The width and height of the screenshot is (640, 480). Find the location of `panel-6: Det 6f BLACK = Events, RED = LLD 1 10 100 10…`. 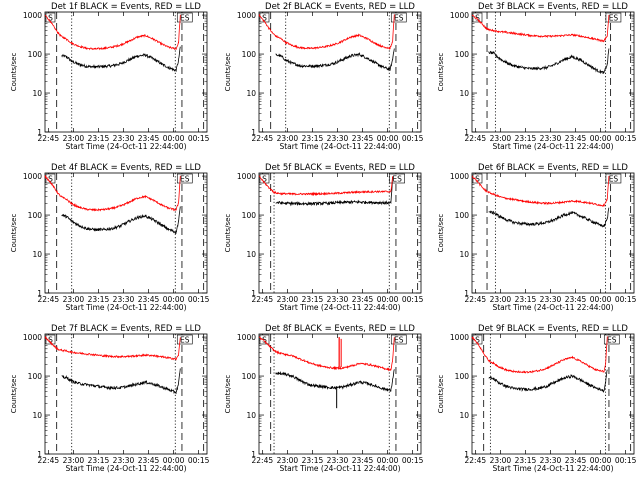

panel-6: Det 6f BLACK = Events, RED = LLD 1 10 100 10… is located at coordinates (537, 237).